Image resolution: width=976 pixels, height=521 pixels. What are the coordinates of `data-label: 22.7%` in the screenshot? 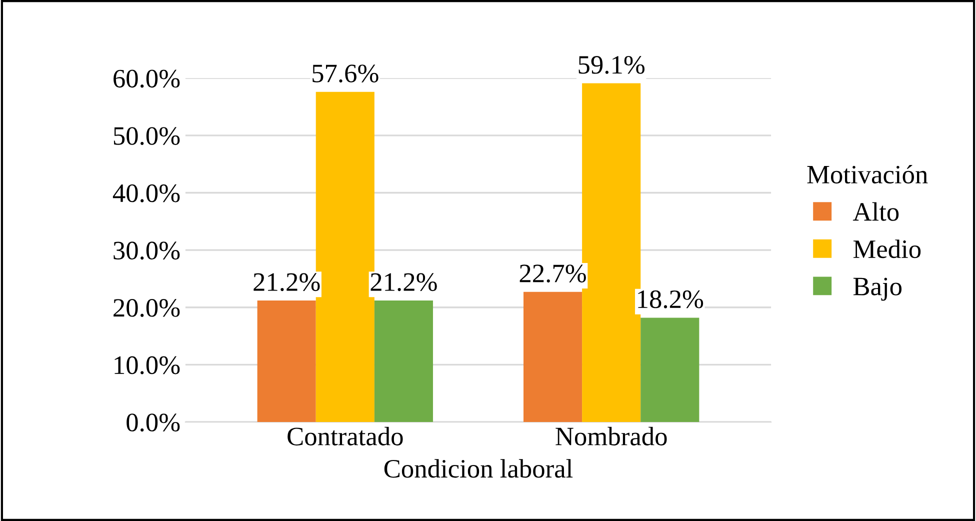 It's located at (553, 273).